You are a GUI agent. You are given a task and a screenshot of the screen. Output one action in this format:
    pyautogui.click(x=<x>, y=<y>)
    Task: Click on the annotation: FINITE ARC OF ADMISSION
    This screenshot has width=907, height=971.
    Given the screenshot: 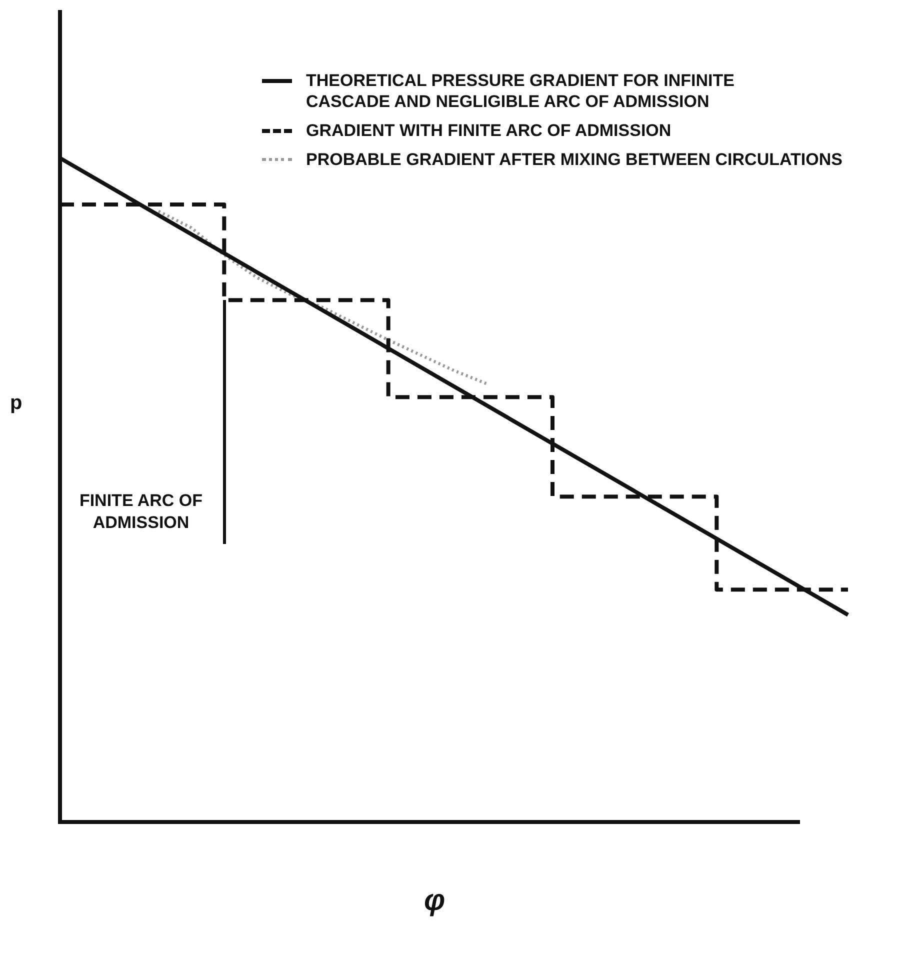 What is the action you would take?
    pyautogui.click(x=141, y=512)
    